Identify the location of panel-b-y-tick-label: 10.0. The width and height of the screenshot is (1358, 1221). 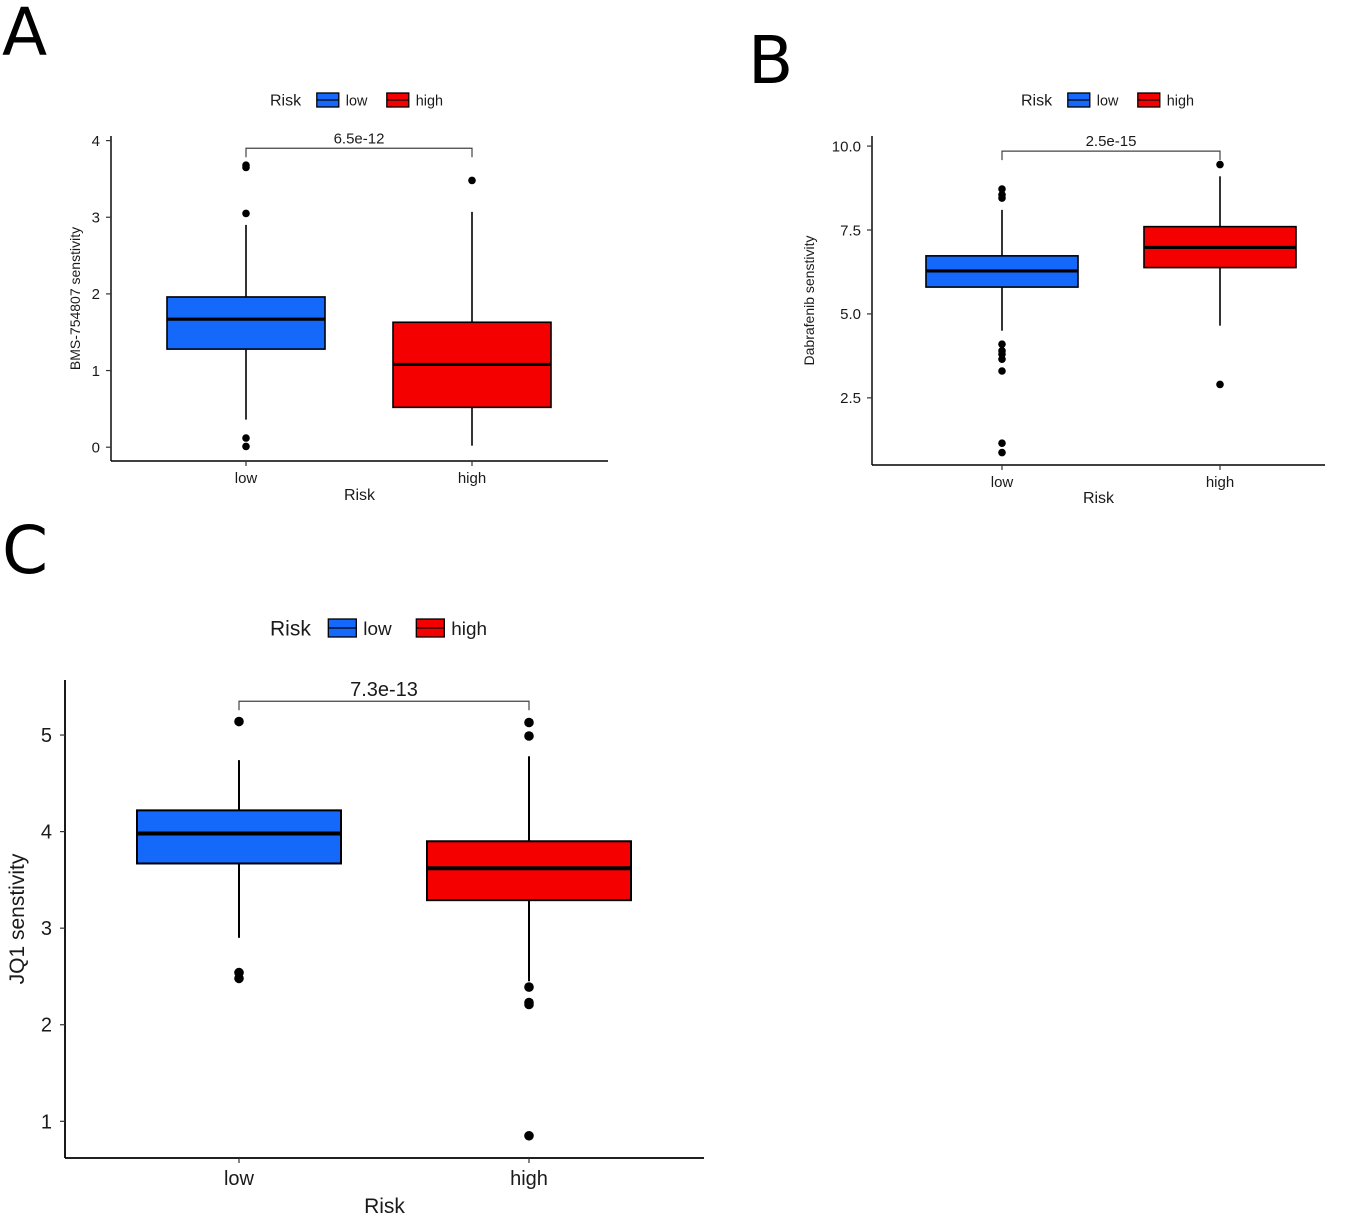
(846, 146).